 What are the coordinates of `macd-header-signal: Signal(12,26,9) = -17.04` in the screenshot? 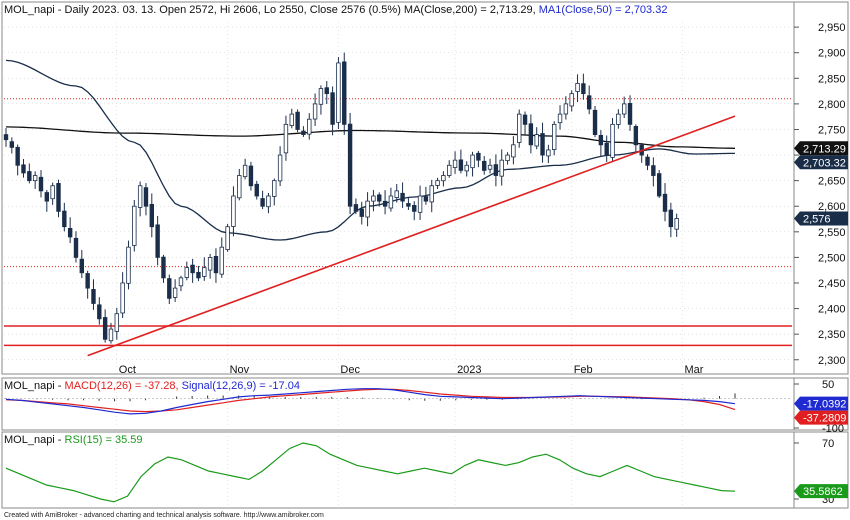 It's located at (241, 386).